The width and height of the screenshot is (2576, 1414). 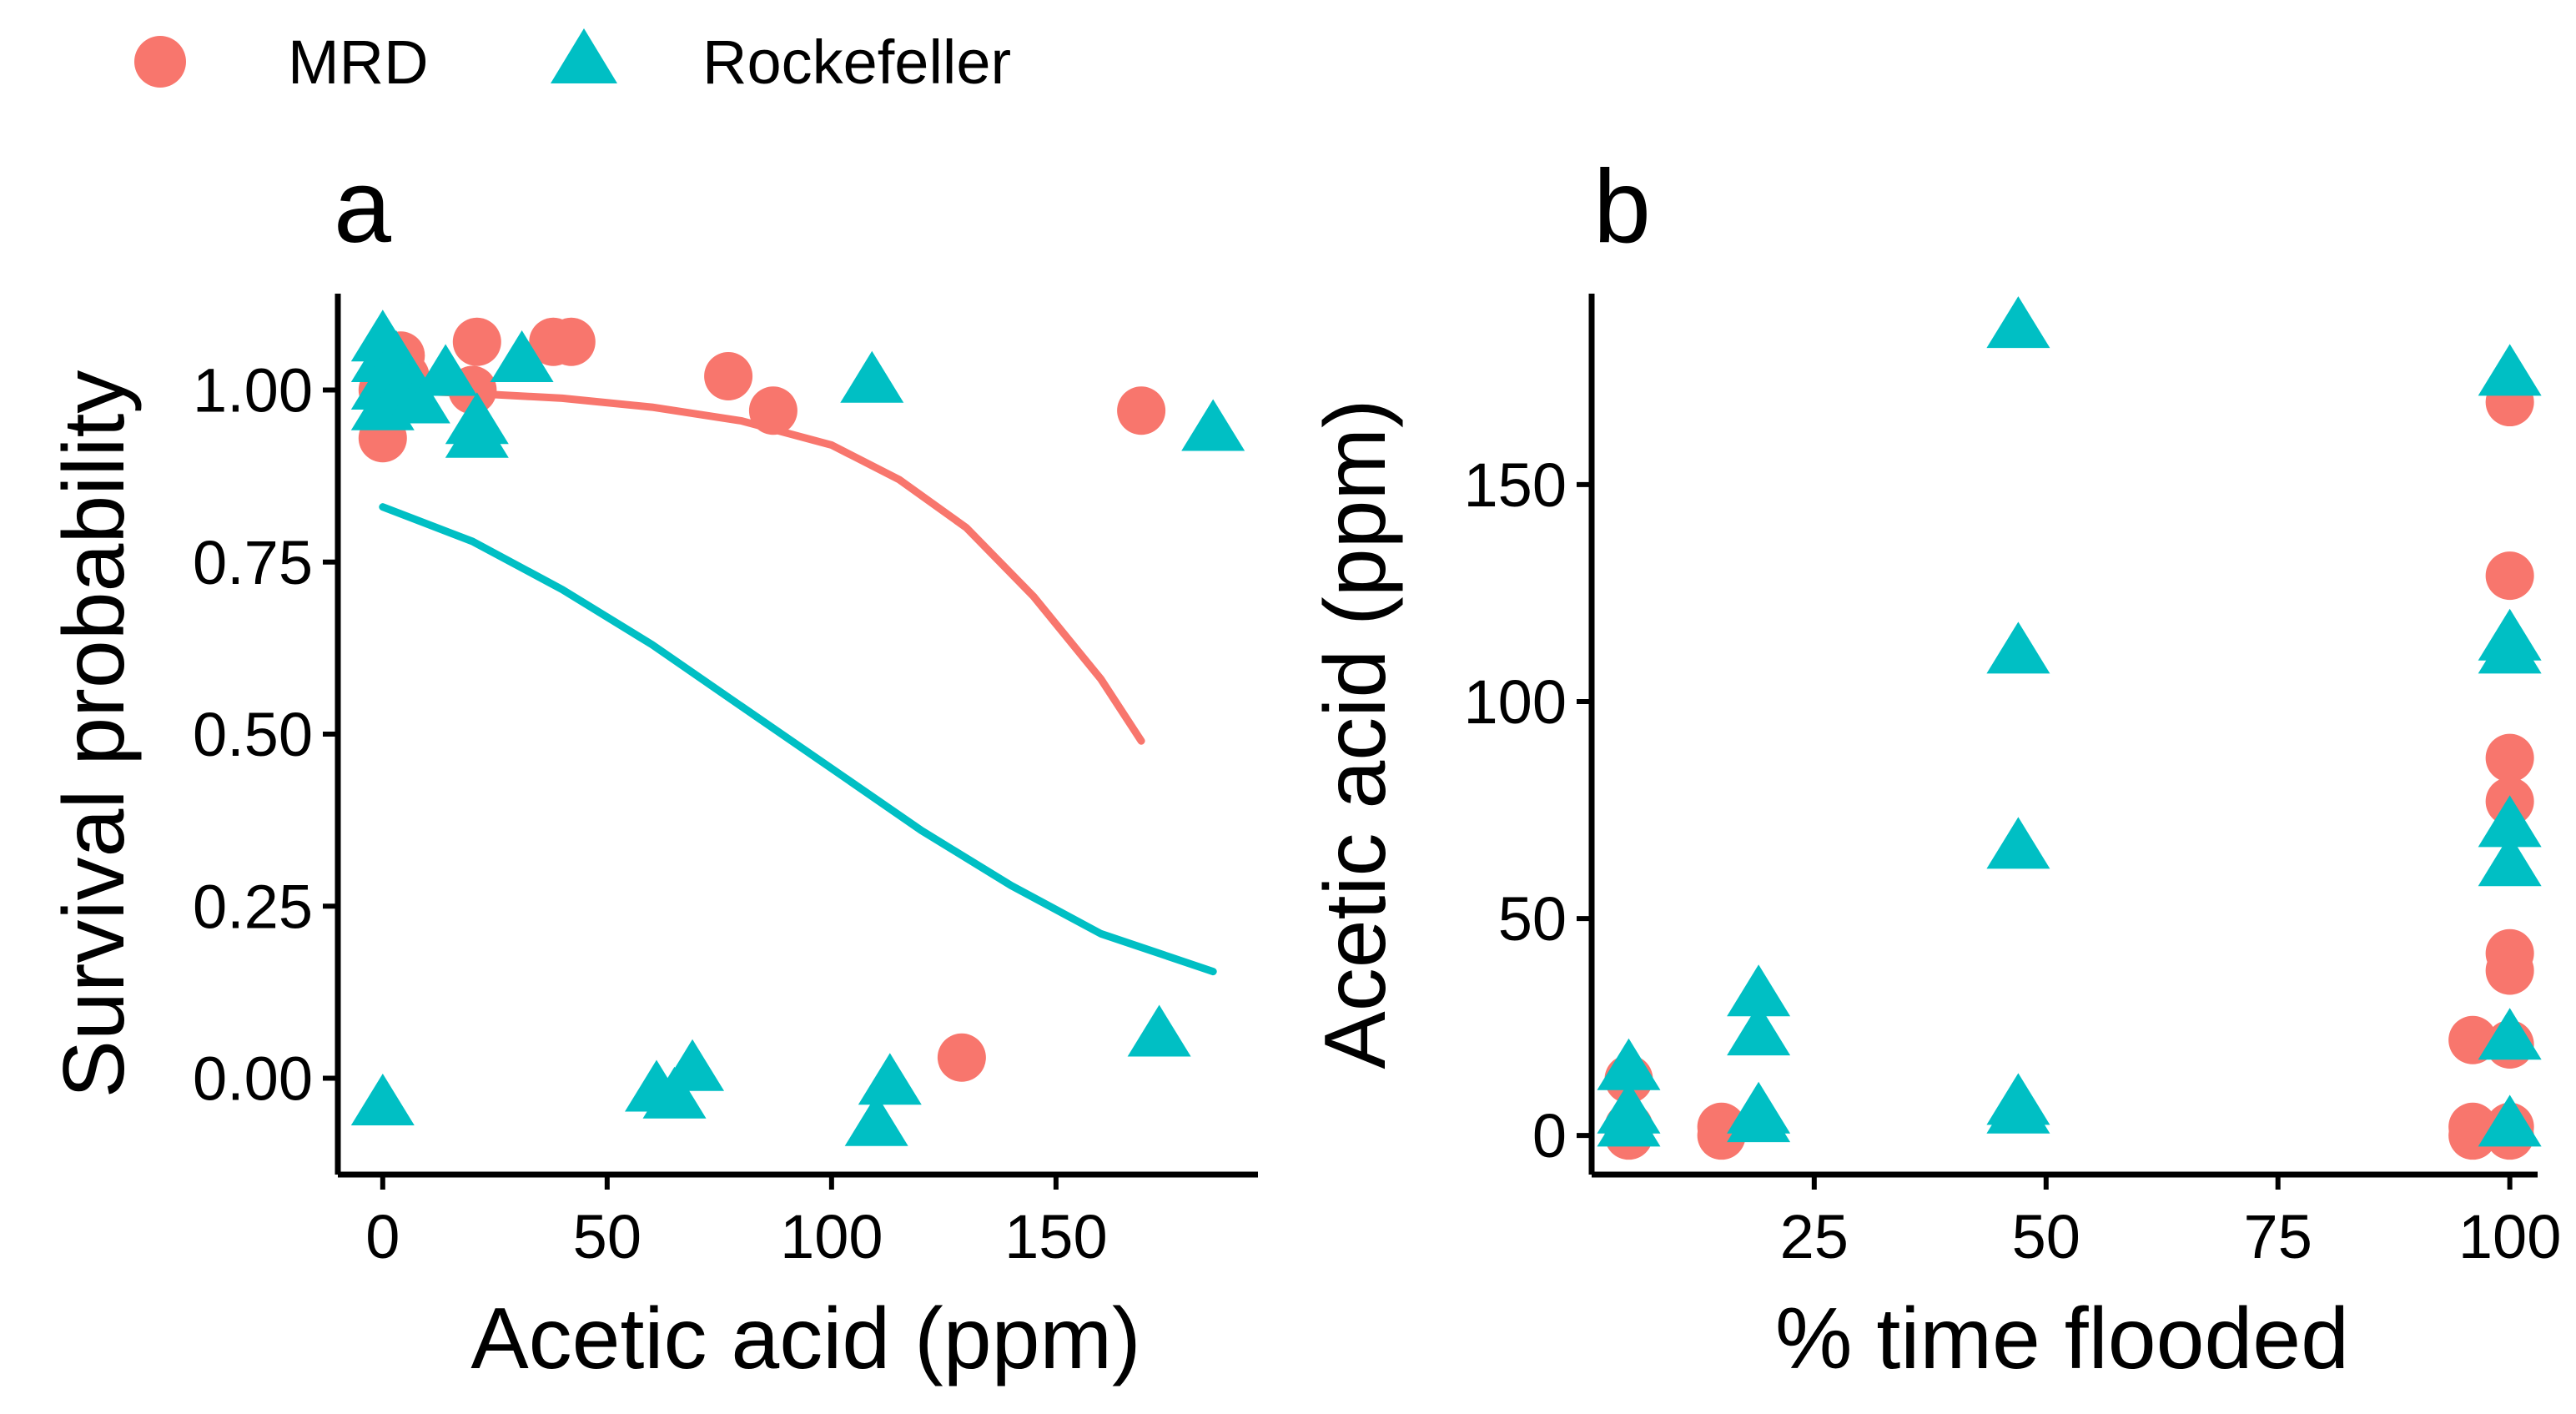 What do you see at coordinates (607, 1236) in the screenshot?
I see `panel-a-x-tick-label: 50` at bounding box center [607, 1236].